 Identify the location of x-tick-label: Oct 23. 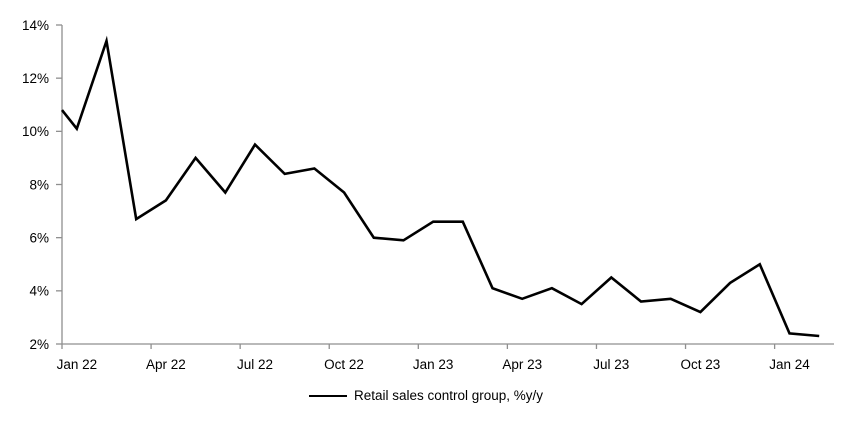
(700, 364).